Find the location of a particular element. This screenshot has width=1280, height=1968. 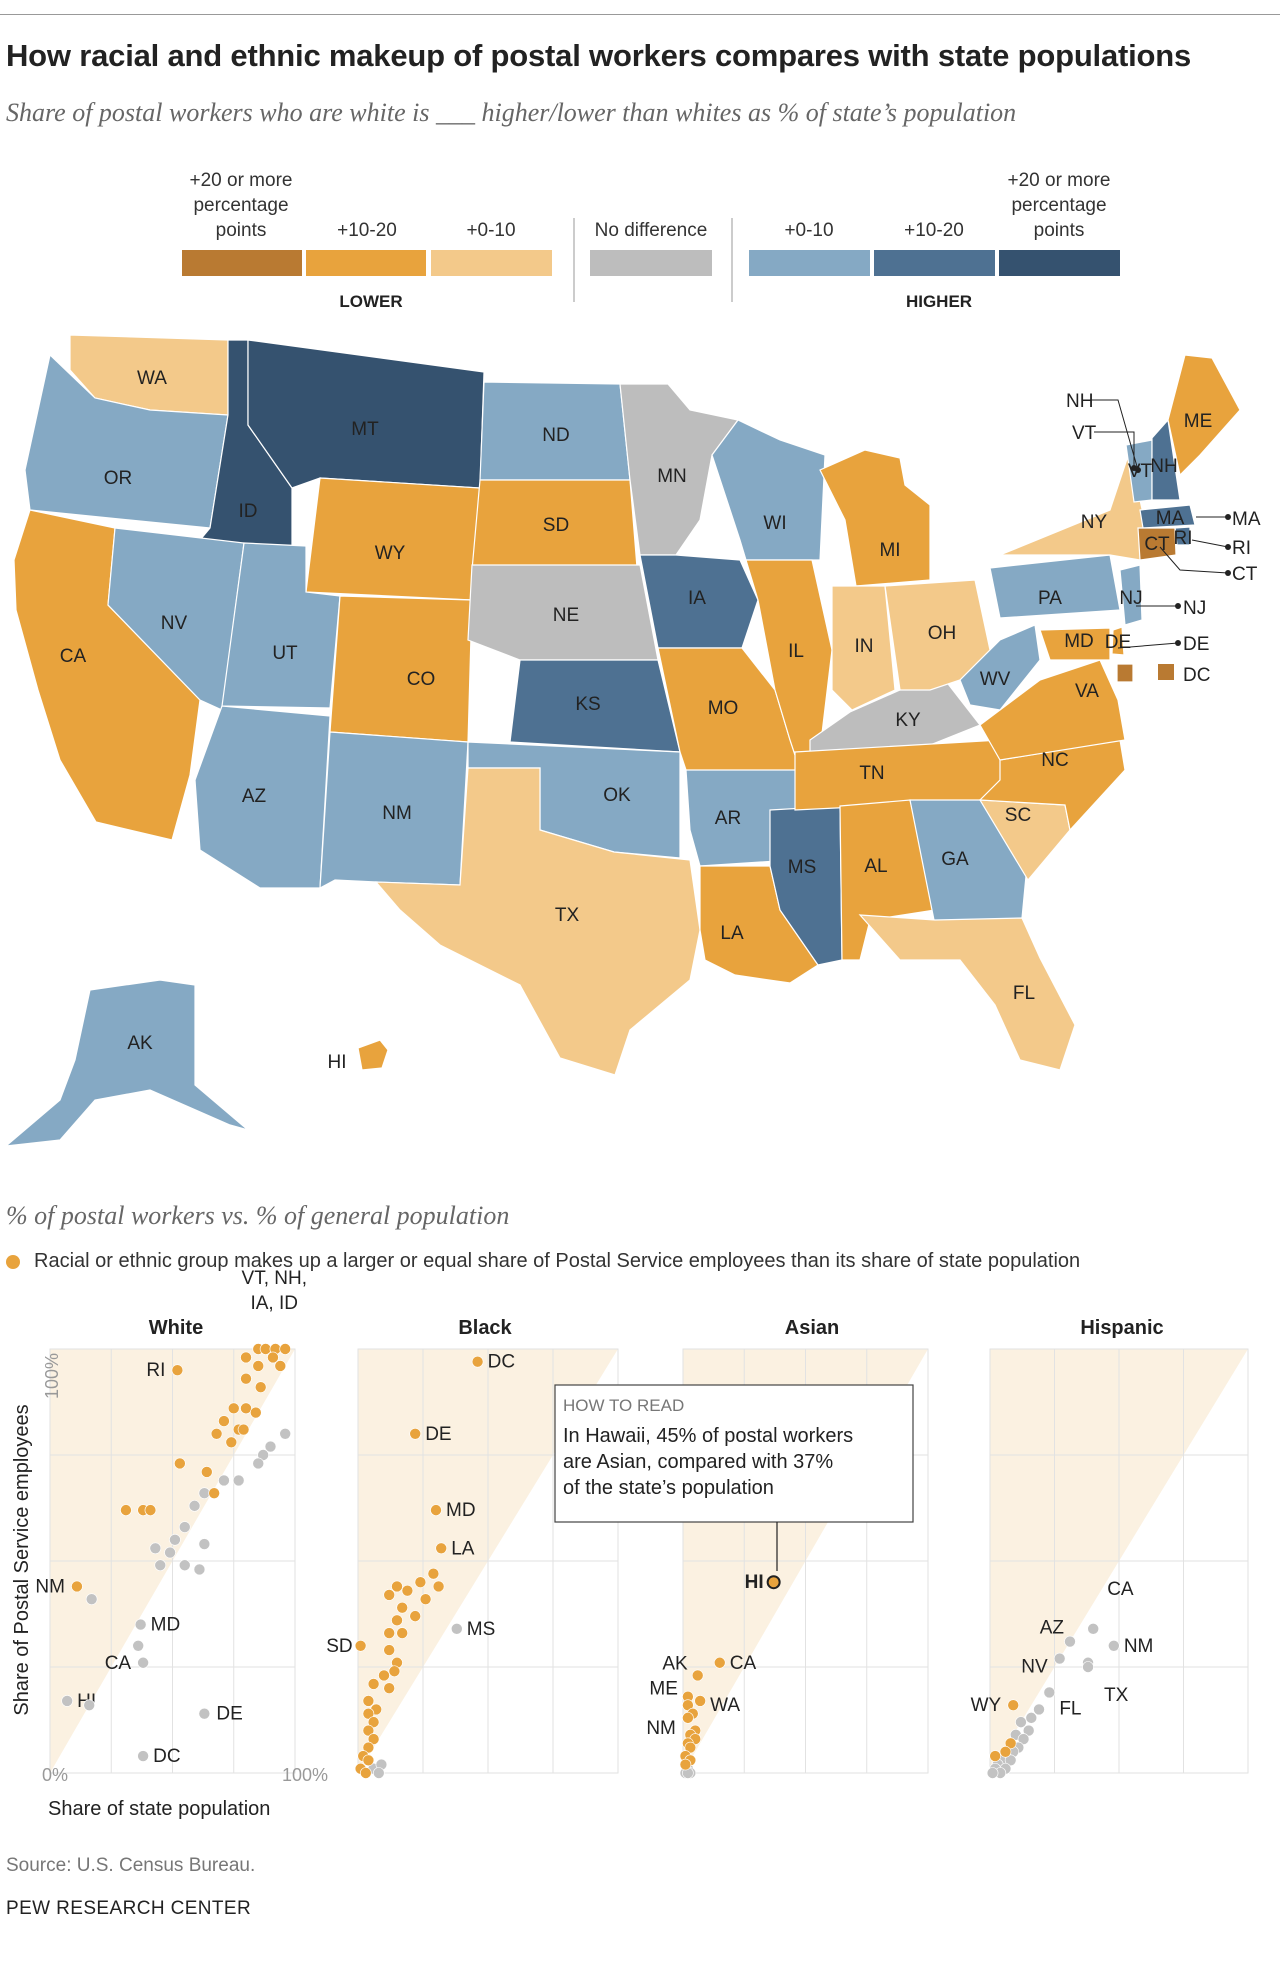

panel-asian: Asian HI CA AK ME WA NM is located at coordinates (787, 1548).